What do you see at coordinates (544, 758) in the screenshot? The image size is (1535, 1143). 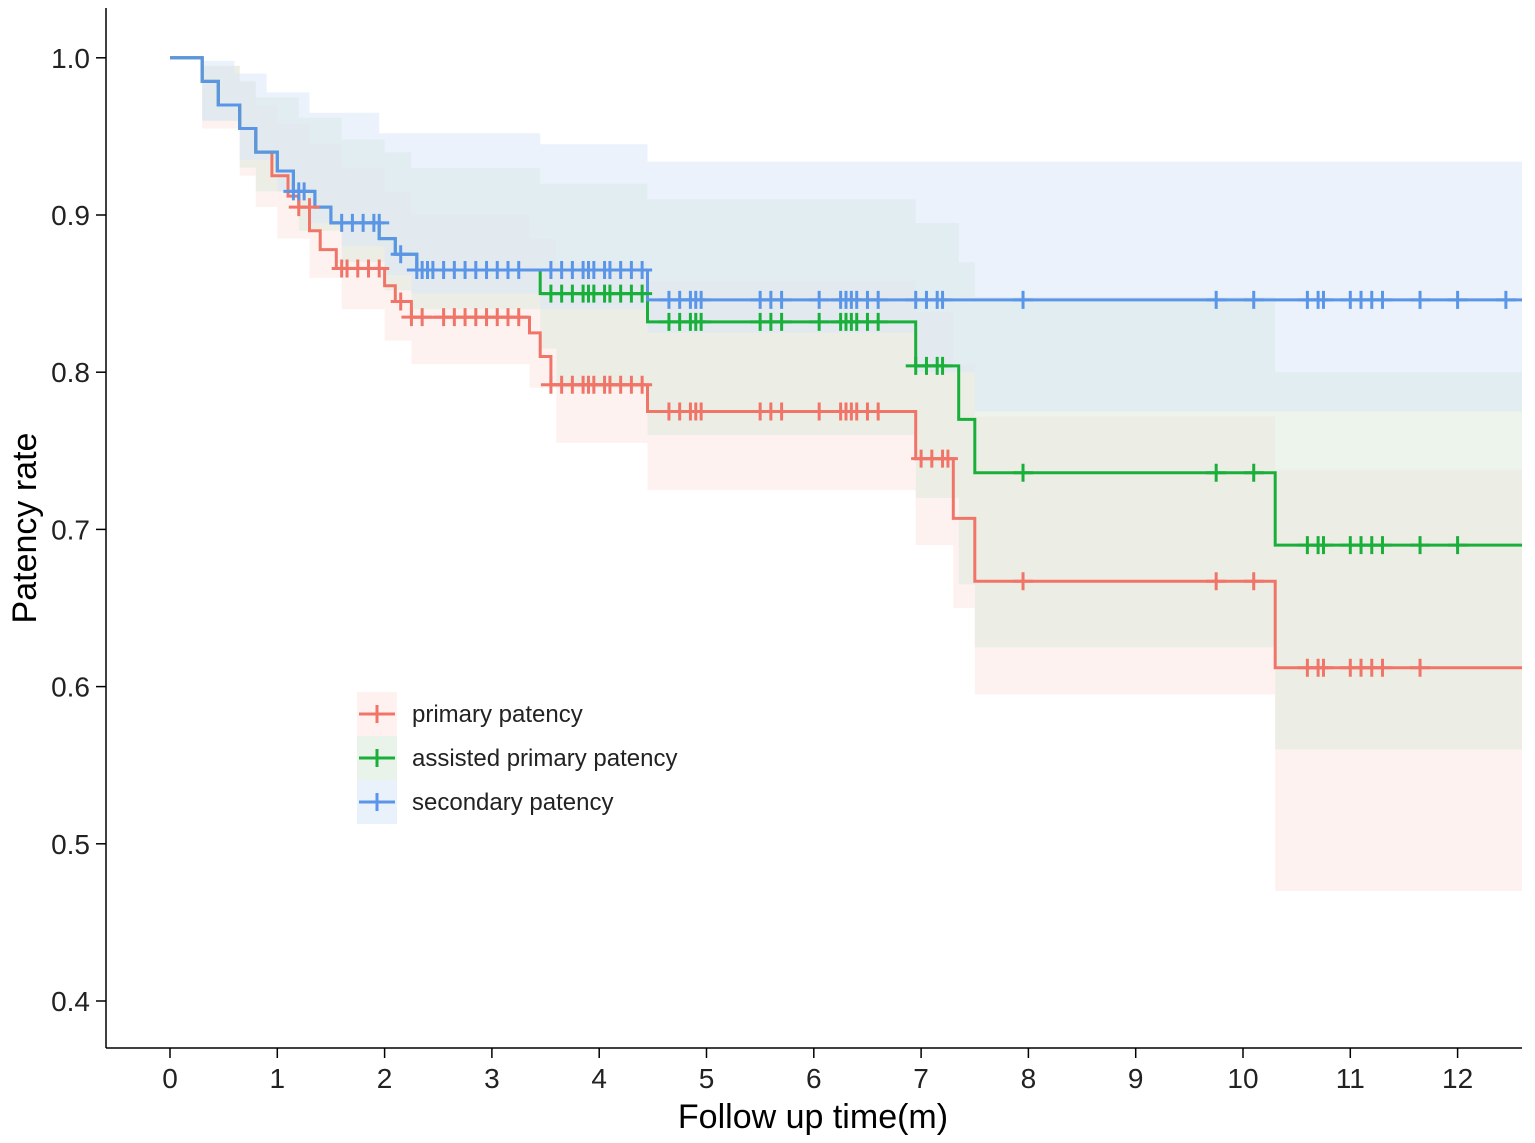 I see `legend-label: assisted primary patency` at bounding box center [544, 758].